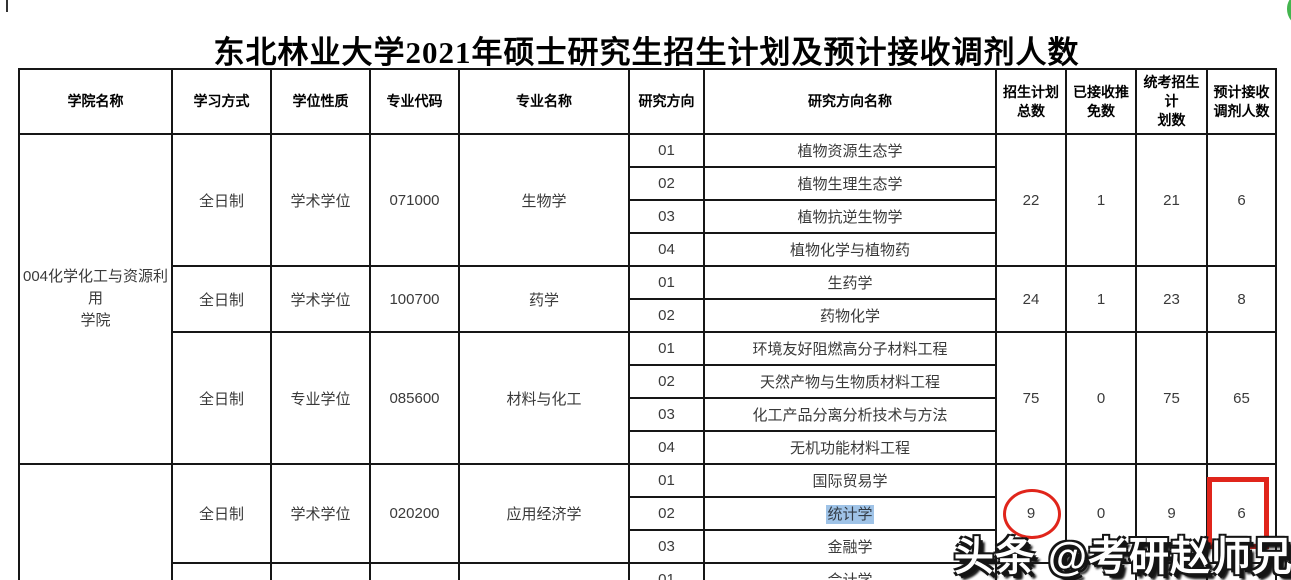  I want to click on direction-name-cell: 环境友好阻燃高分子材料工程, so click(850, 348).